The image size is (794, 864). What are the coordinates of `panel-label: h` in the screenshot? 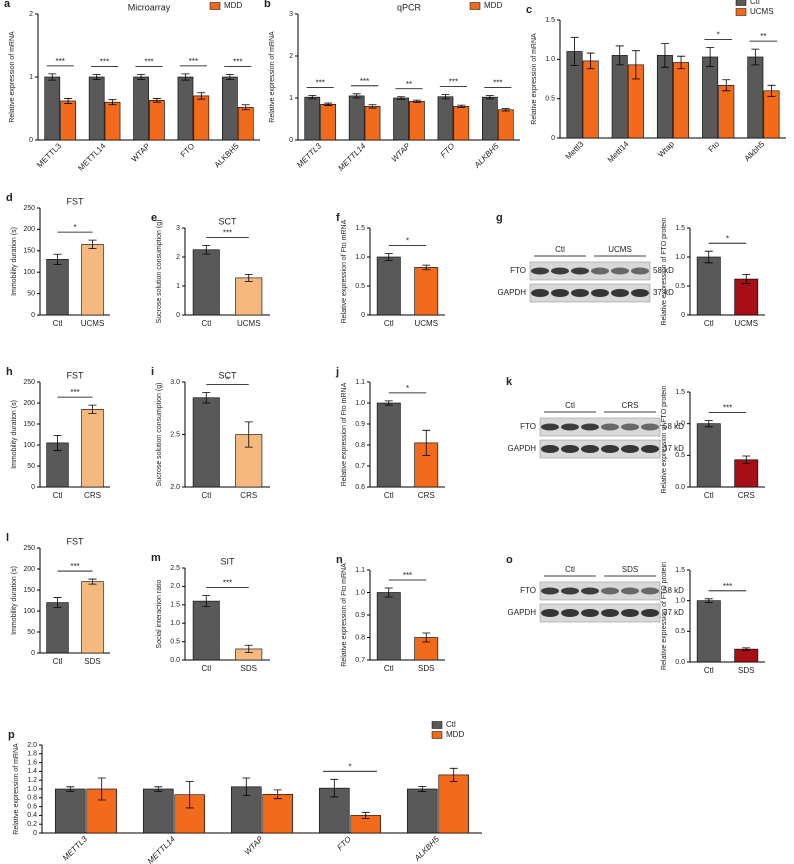 It's located at (9, 372).